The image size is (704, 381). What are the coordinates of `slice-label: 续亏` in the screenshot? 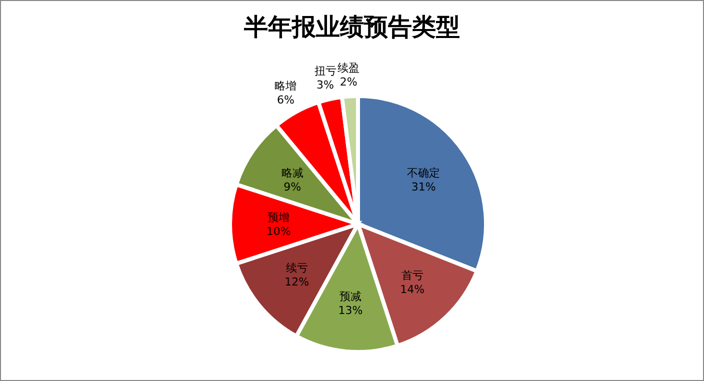 It's located at (297, 268).